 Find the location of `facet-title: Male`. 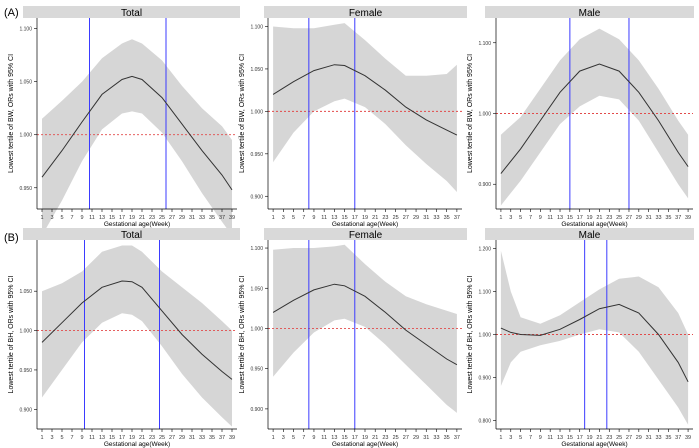

facet-title: Male is located at coordinates (590, 13).